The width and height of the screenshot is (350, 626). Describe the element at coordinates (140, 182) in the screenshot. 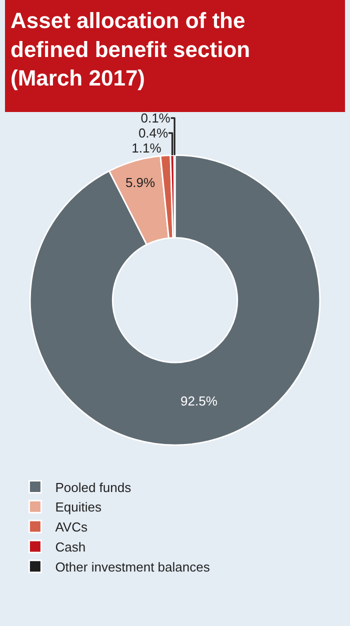

I see `data-label: 5.9%` at that location.